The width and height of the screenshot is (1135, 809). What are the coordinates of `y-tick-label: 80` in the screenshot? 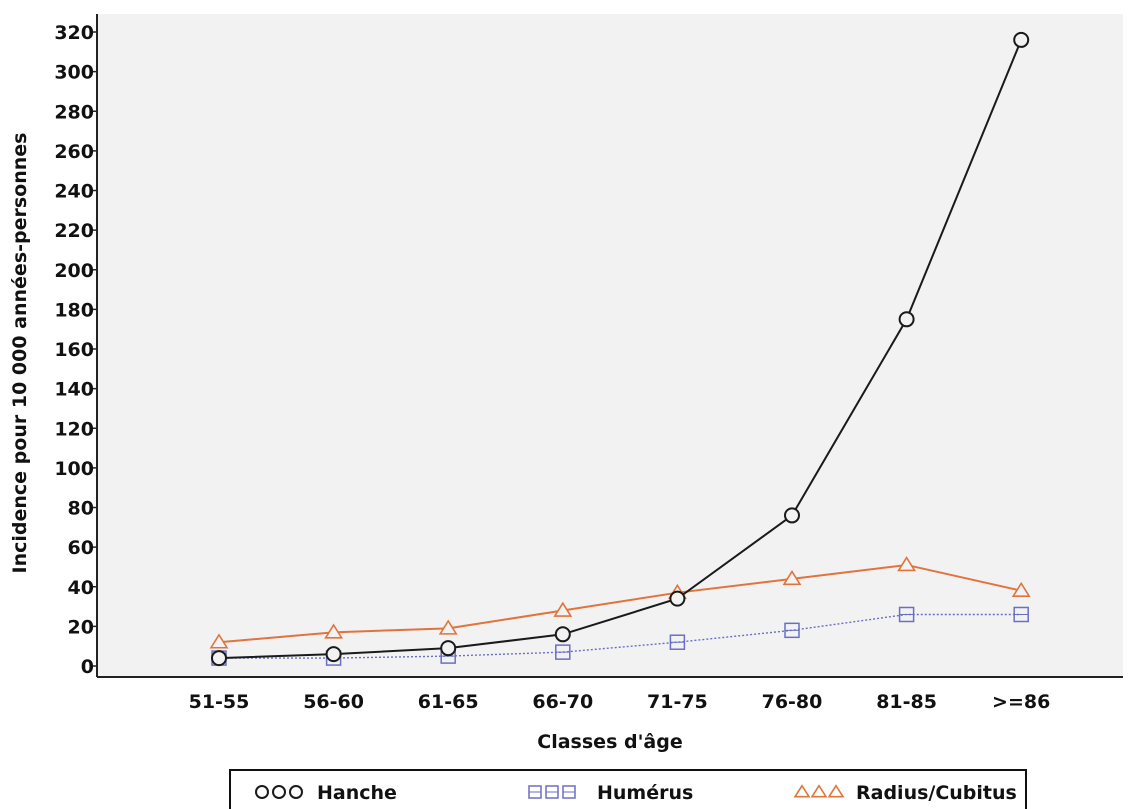 It's located at (81, 509).